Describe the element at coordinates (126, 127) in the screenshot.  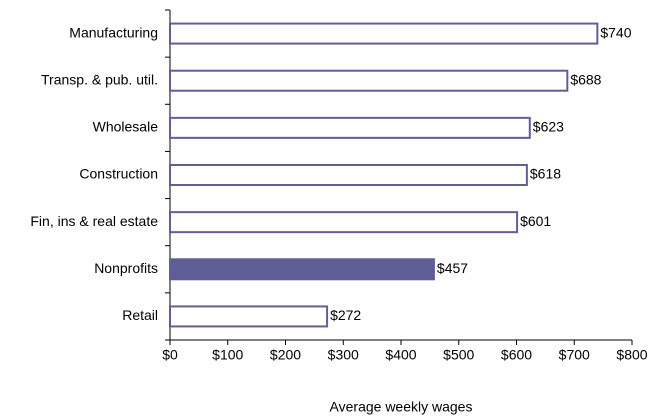
I see `y-tick-label: Wholesale` at that location.